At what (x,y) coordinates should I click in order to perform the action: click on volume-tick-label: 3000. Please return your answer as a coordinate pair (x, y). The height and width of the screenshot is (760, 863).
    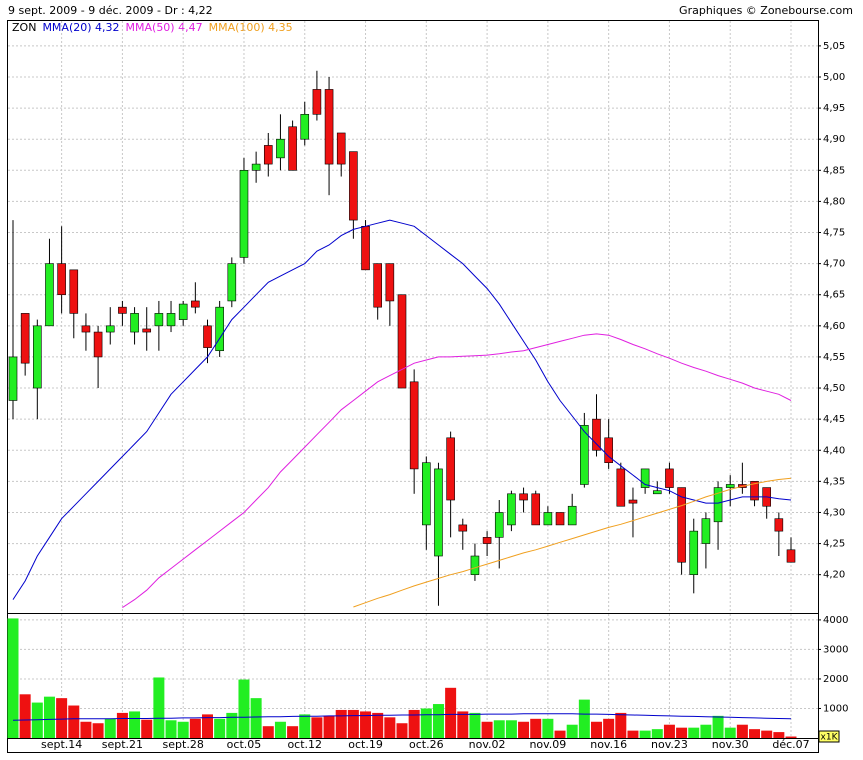
    Looking at the image, I should click on (835, 649).